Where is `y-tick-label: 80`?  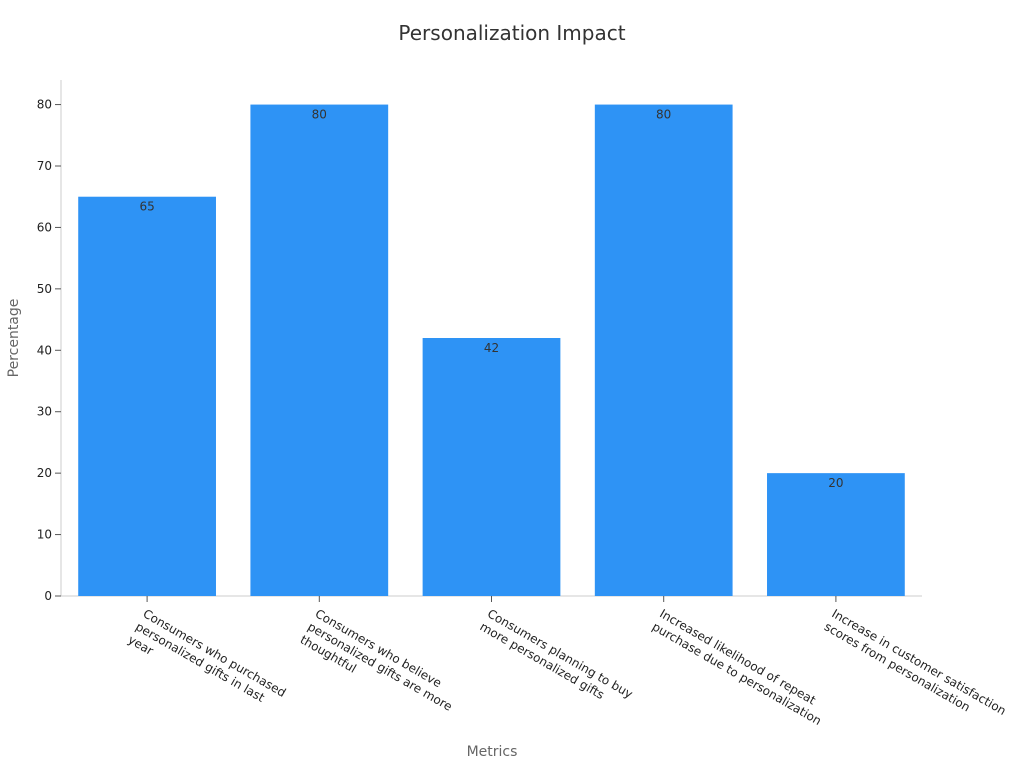
y-tick-label: 80 is located at coordinates (44, 105).